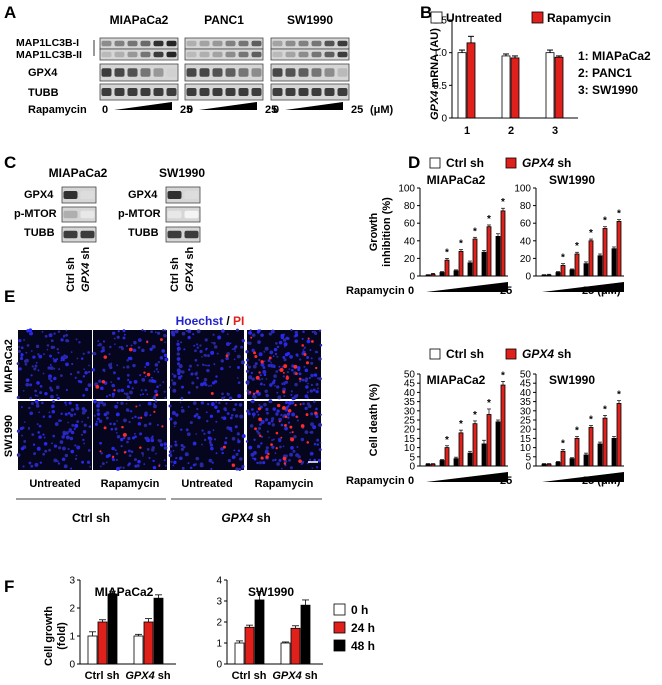 The width and height of the screenshot is (662, 685). Describe the element at coordinates (546, 354) in the screenshot. I see `legend-label: GPX4 sh` at that location.